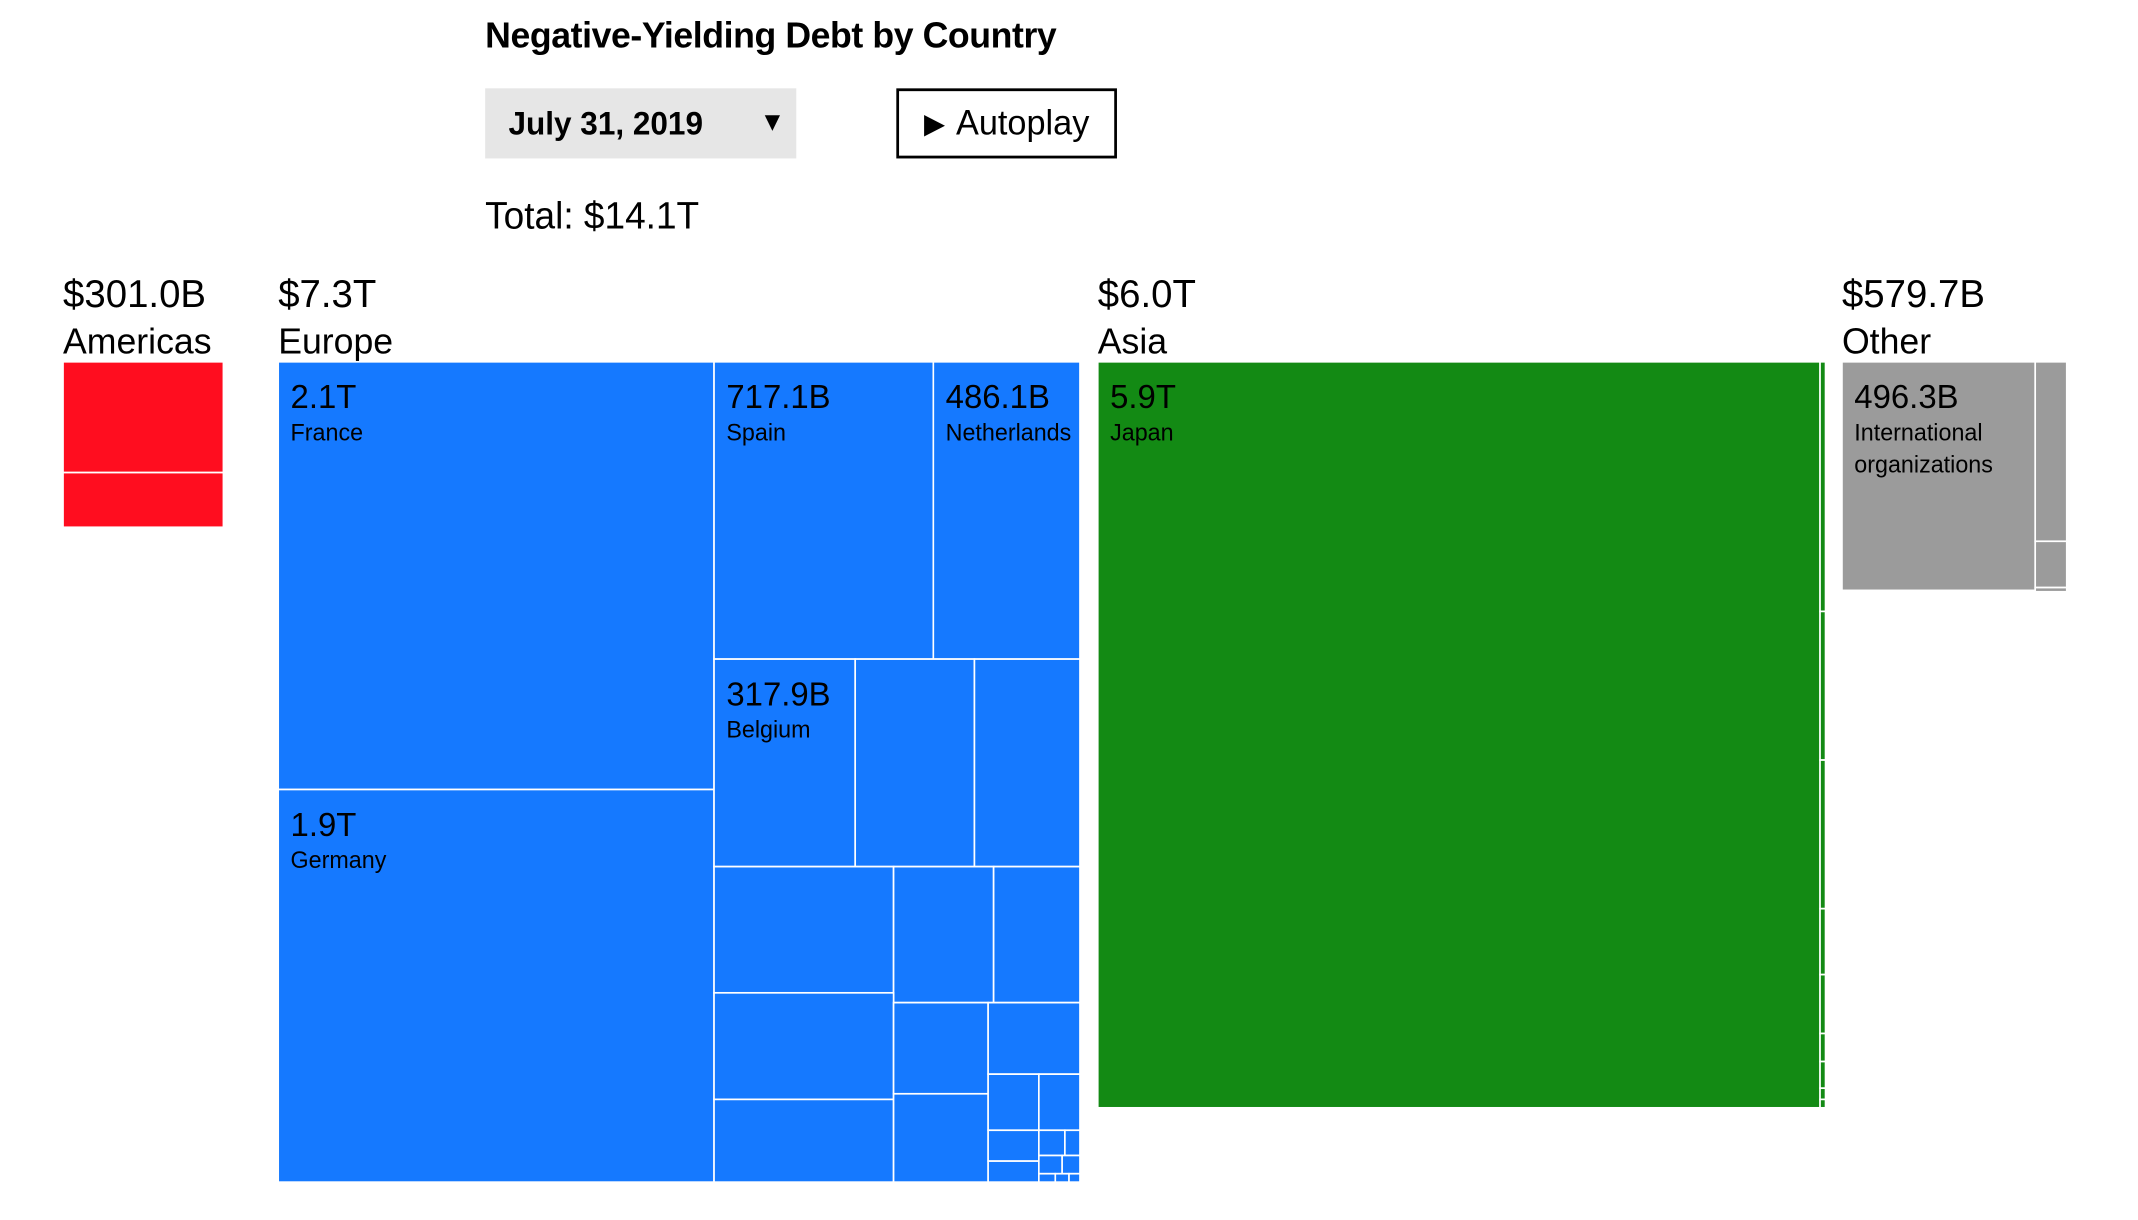  I want to click on chart-title: Negative-Yielding Debt by Country, so click(771, 35).